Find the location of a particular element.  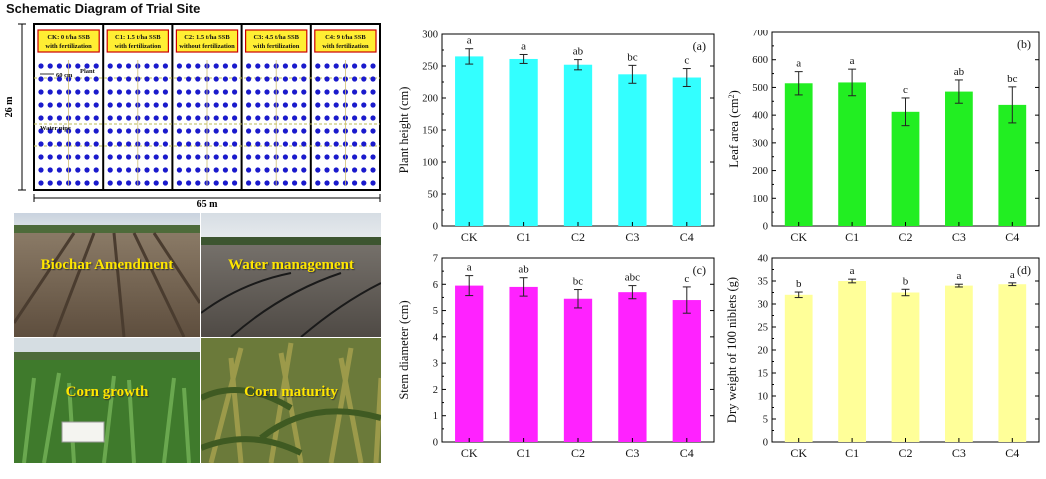

field-soil-image is located at coordinates (107, 275).